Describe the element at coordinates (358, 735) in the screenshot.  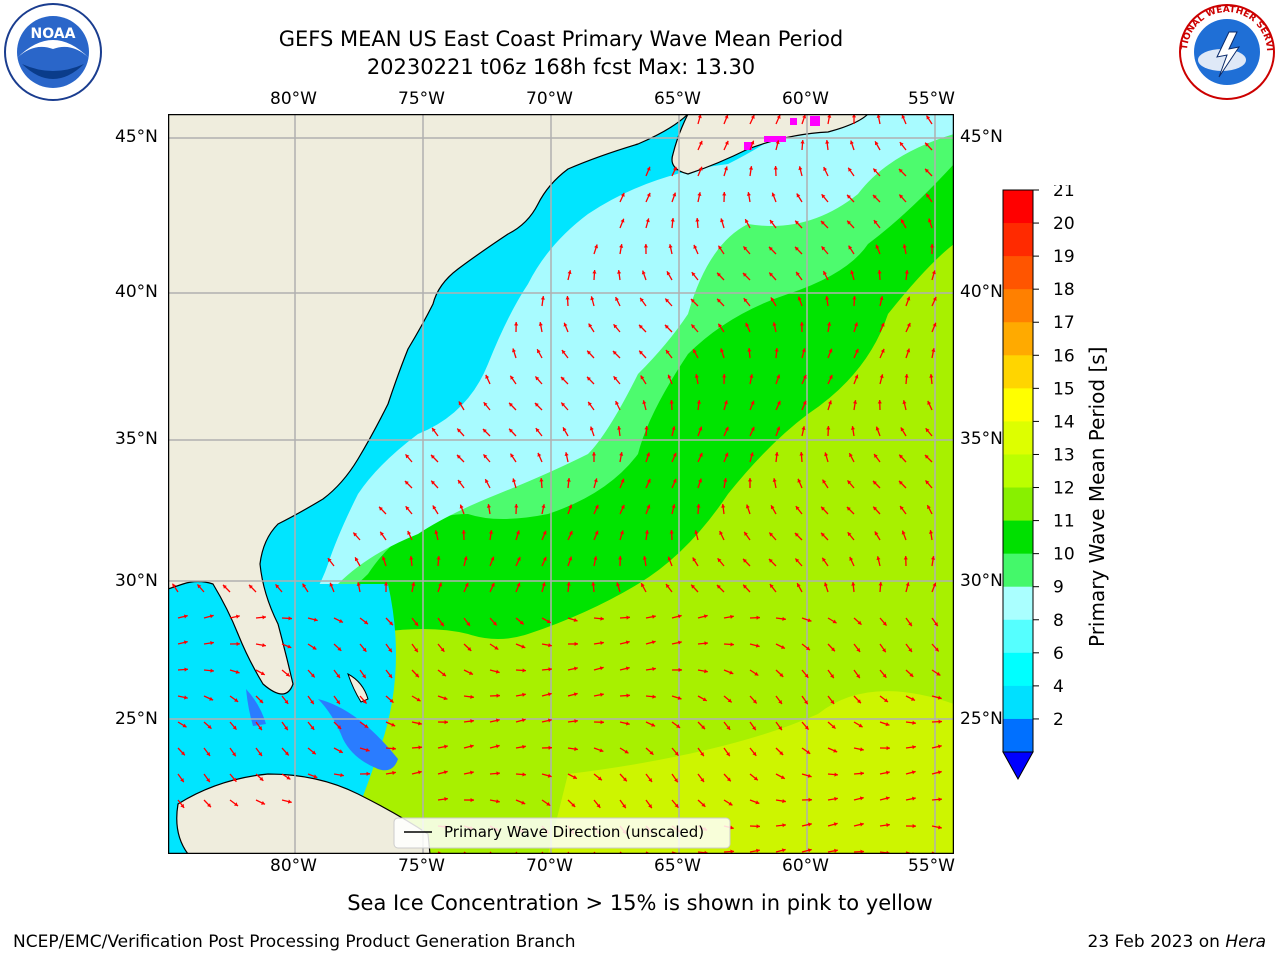
I see `period-4-zone` at that location.